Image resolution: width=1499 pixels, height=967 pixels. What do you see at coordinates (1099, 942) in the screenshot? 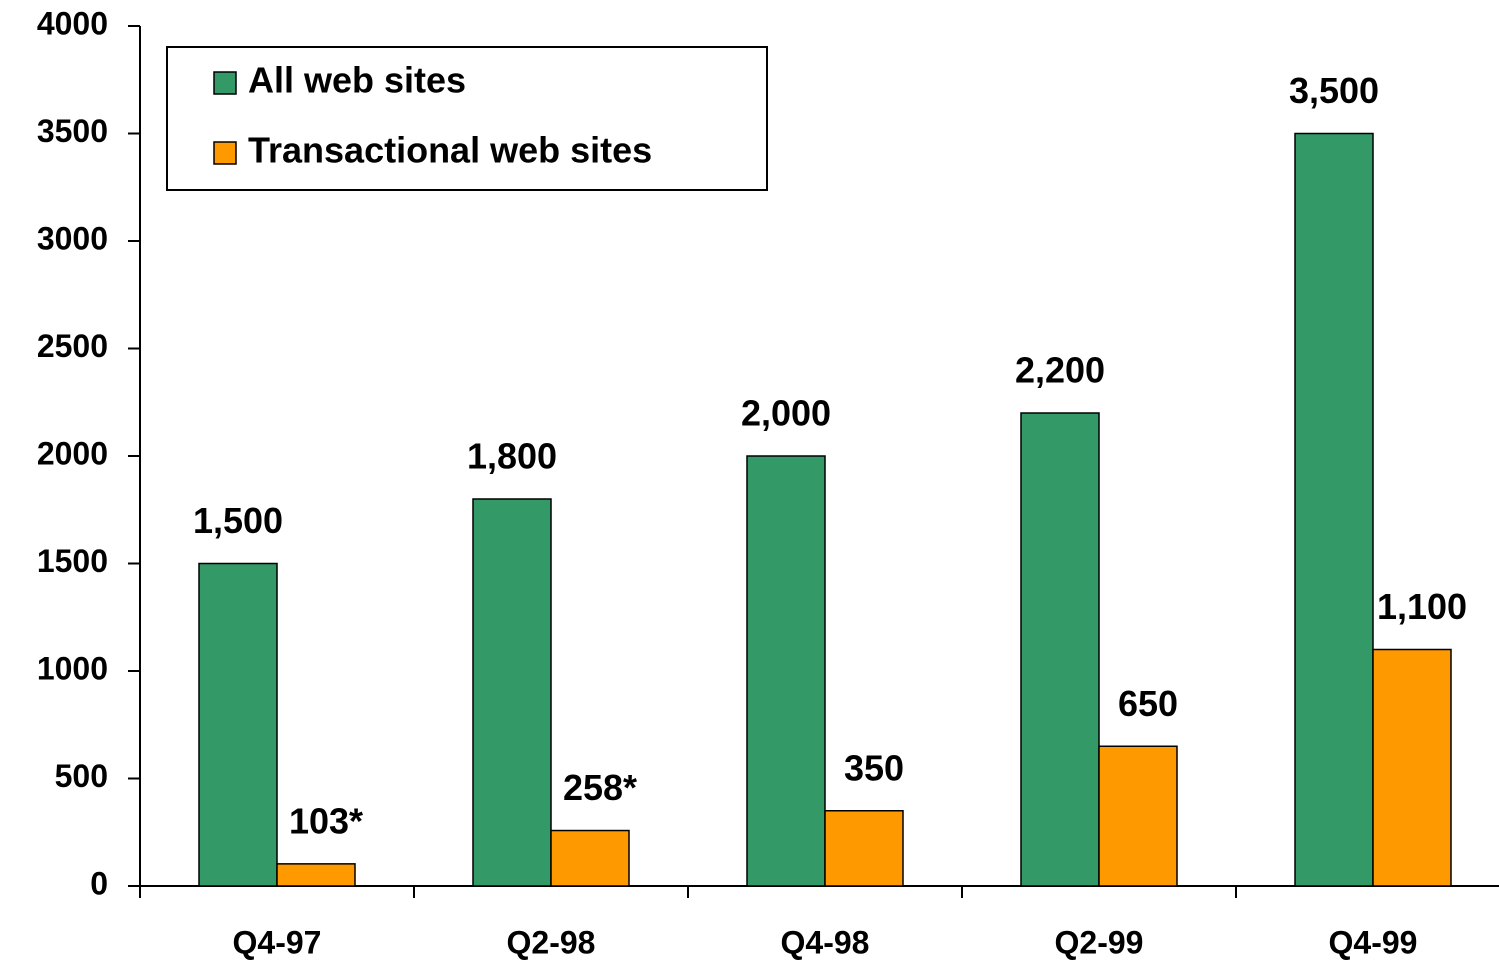
I see `x-tick-label: Q2-99` at bounding box center [1099, 942].